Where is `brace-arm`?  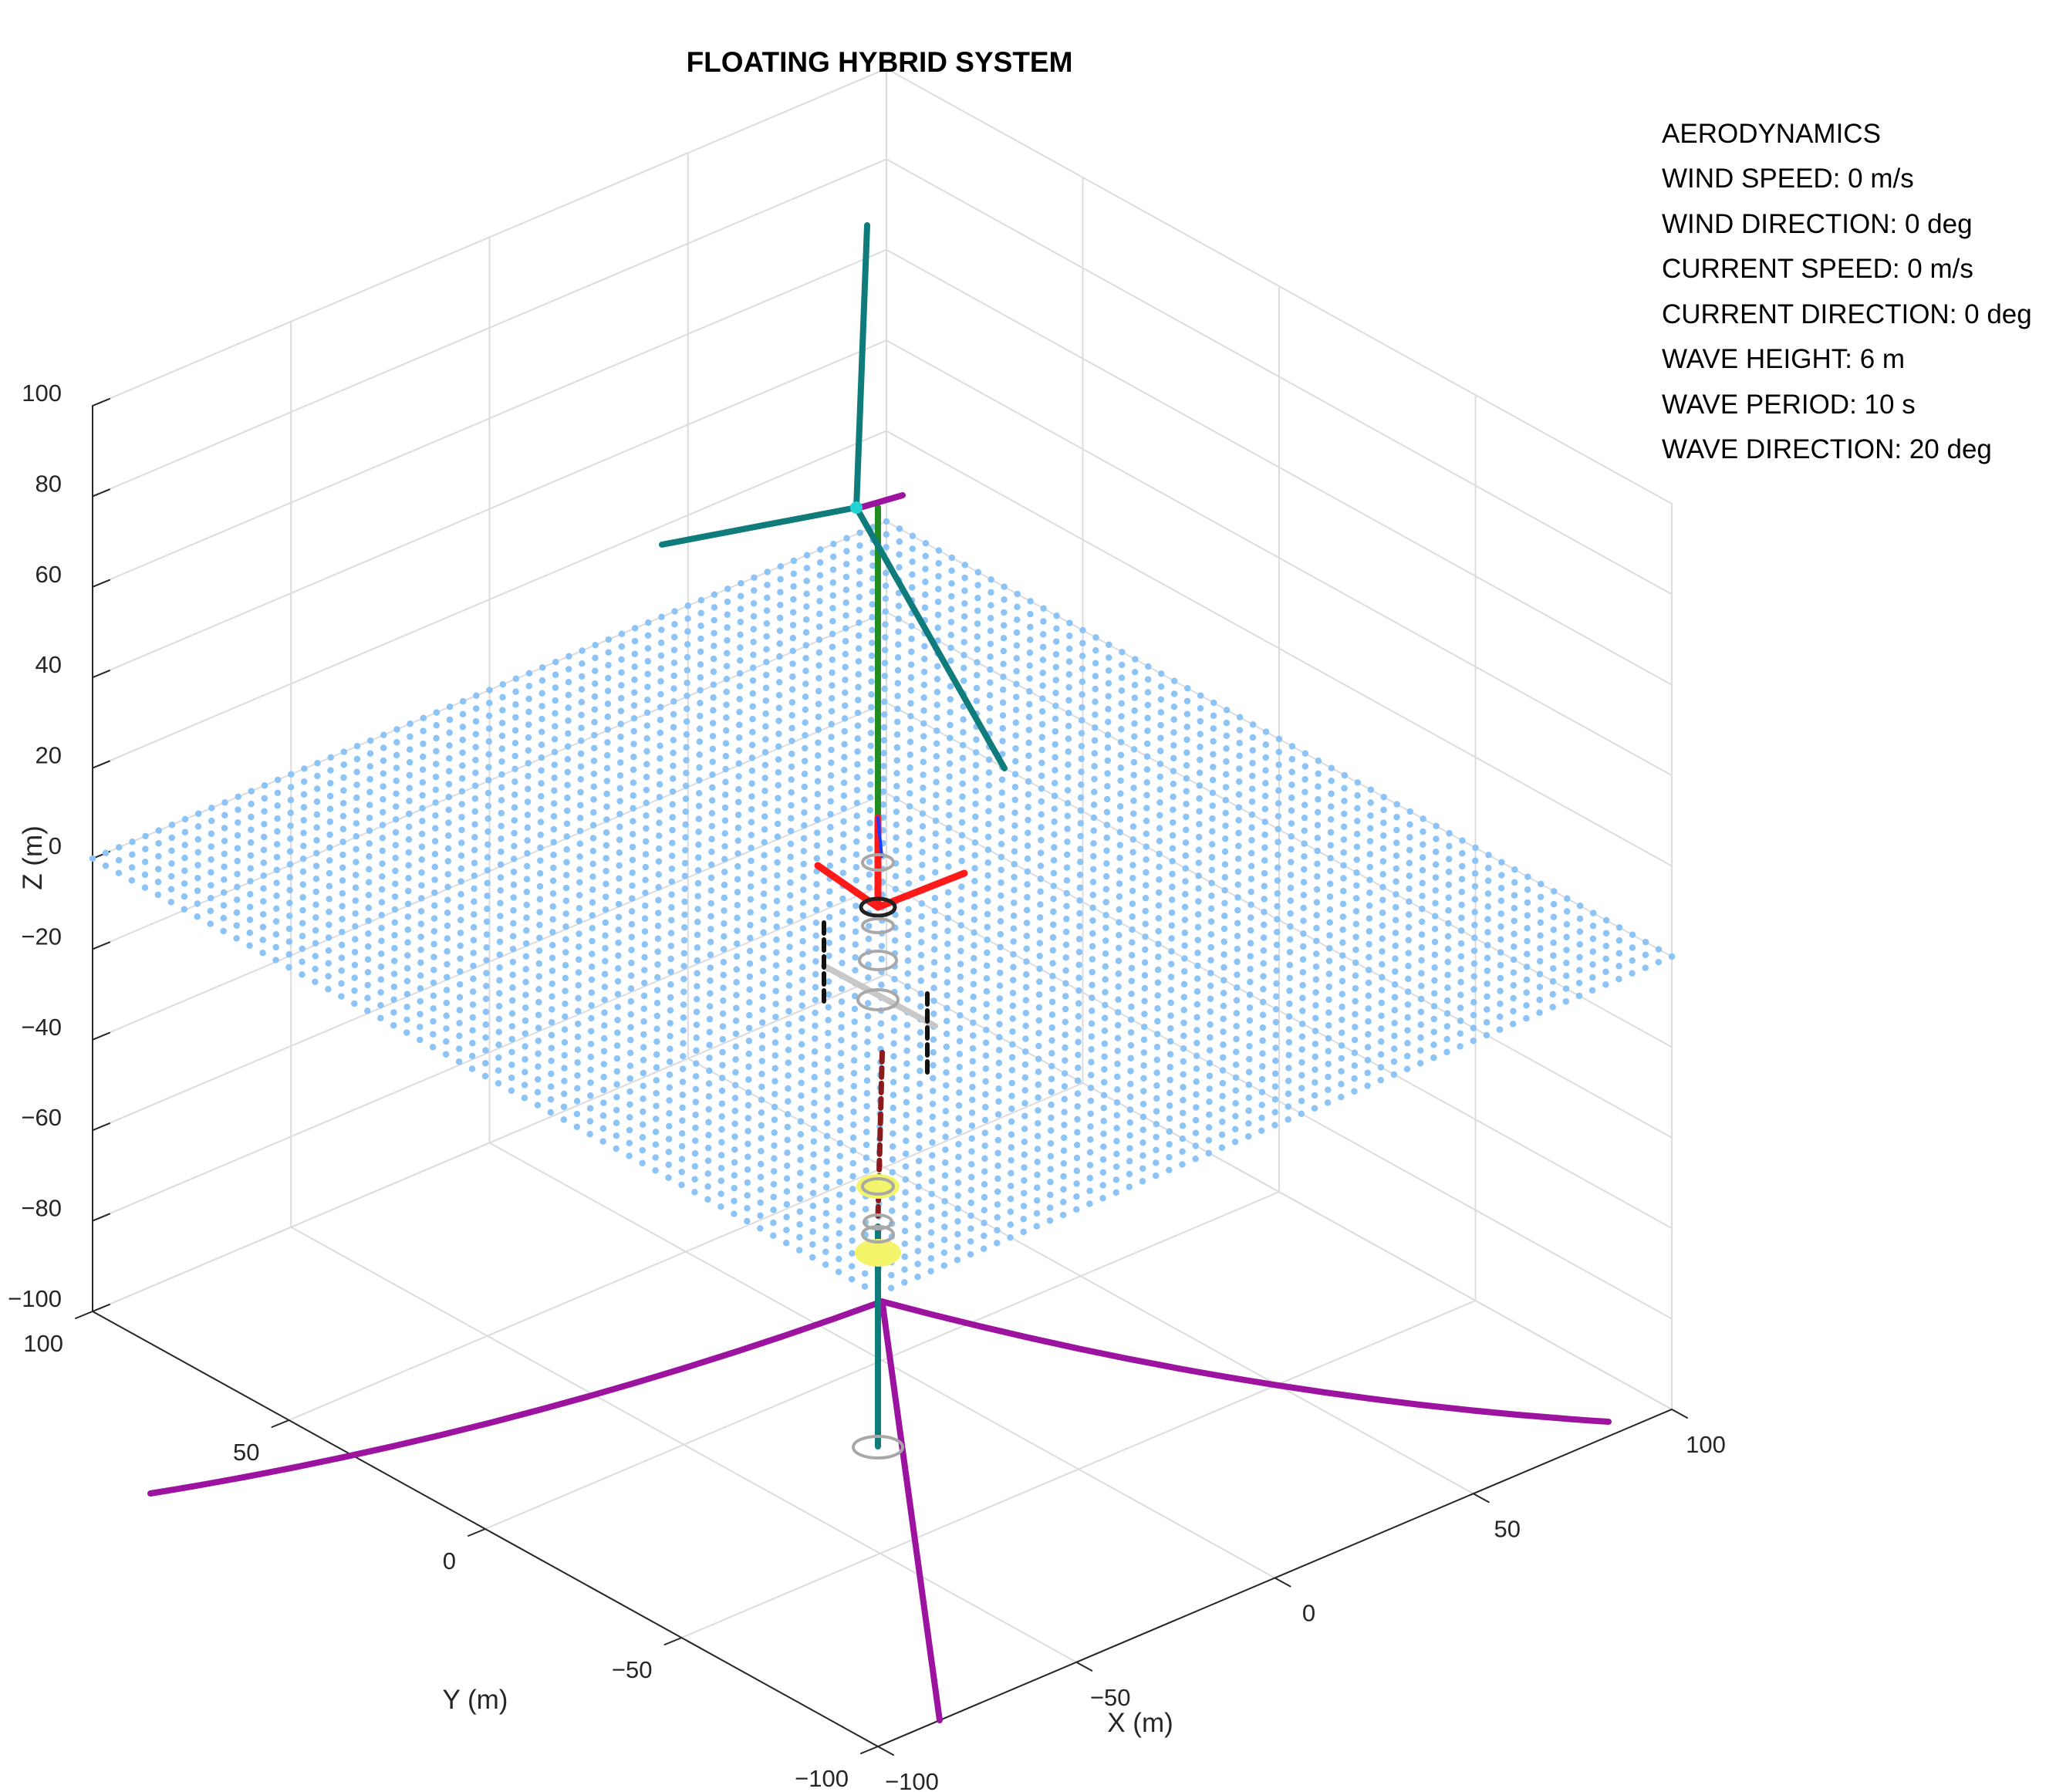 brace-arm is located at coordinates (879, 996).